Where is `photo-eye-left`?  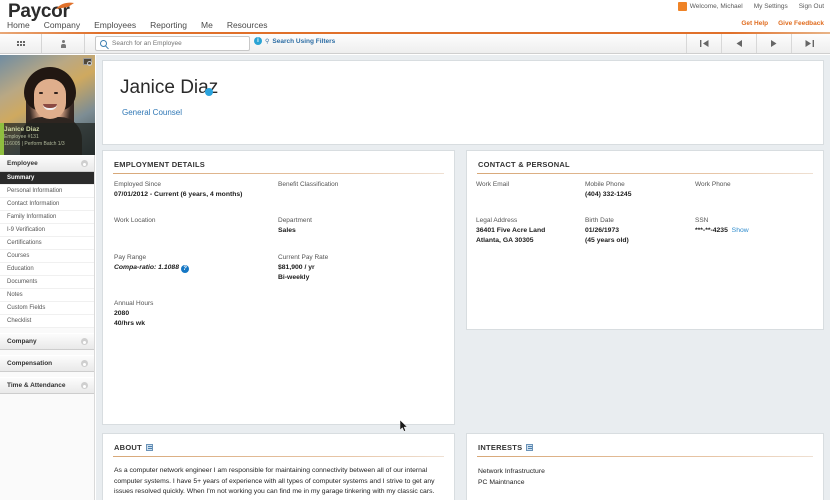 photo-eye-left is located at coordinates (41, 93).